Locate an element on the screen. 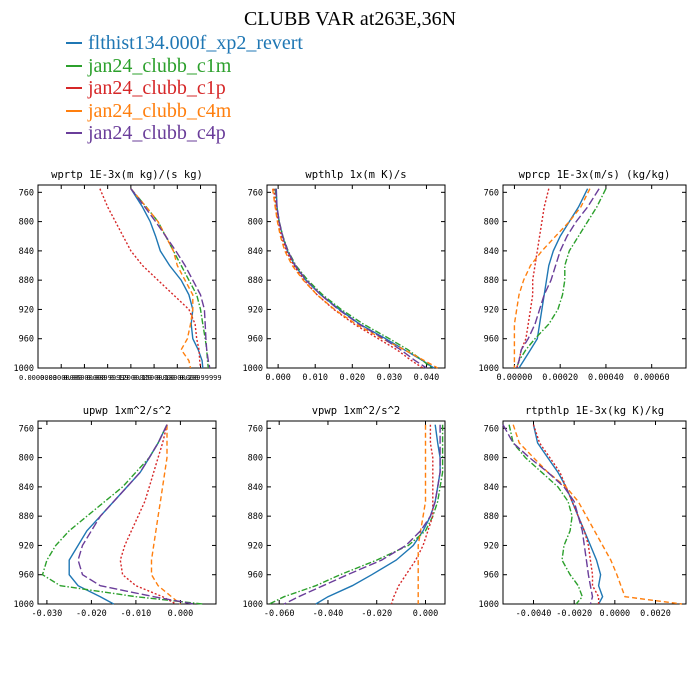 Image resolution: width=700 pixels, height=700 pixels. x-tick-label: 0.020 is located at coordinates (352, 378).